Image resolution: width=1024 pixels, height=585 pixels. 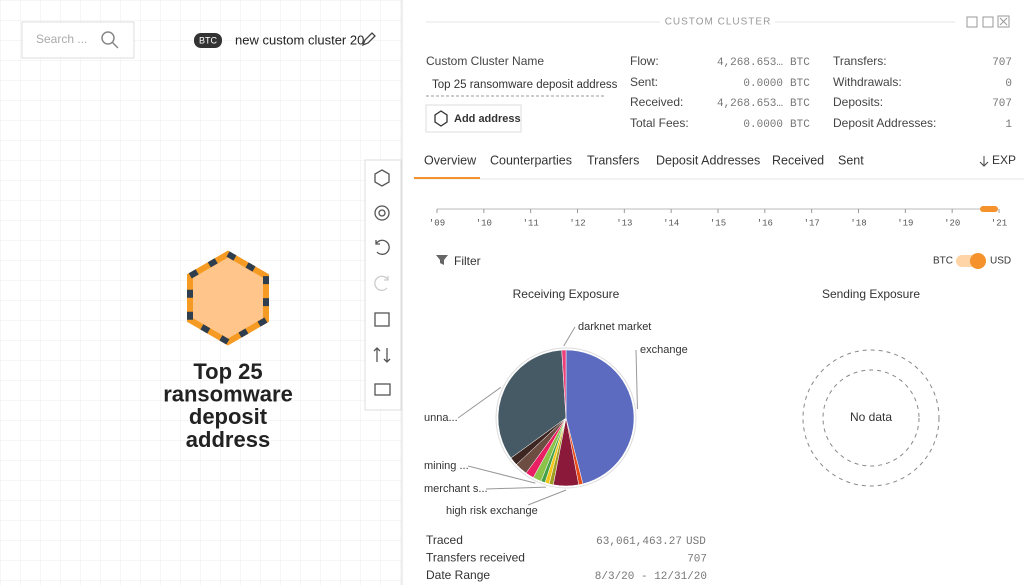 I want to click on tab: Received, so click(x=798, y=160).